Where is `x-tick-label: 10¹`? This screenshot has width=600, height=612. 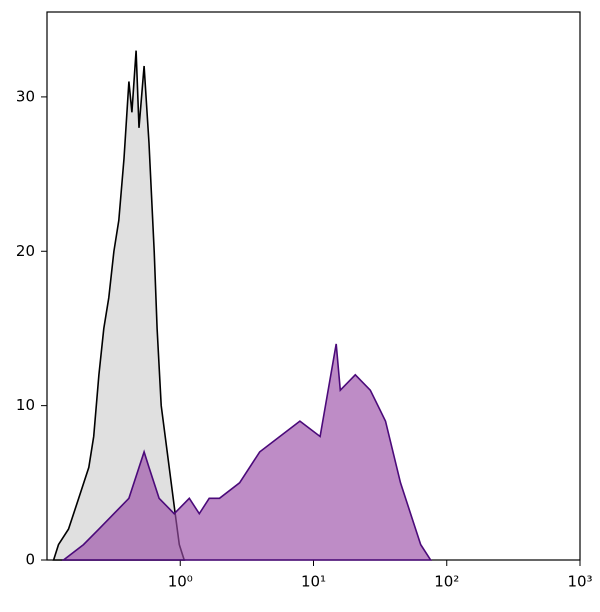 x-tick-label: 10¹ is located at coordinates (313, 582).